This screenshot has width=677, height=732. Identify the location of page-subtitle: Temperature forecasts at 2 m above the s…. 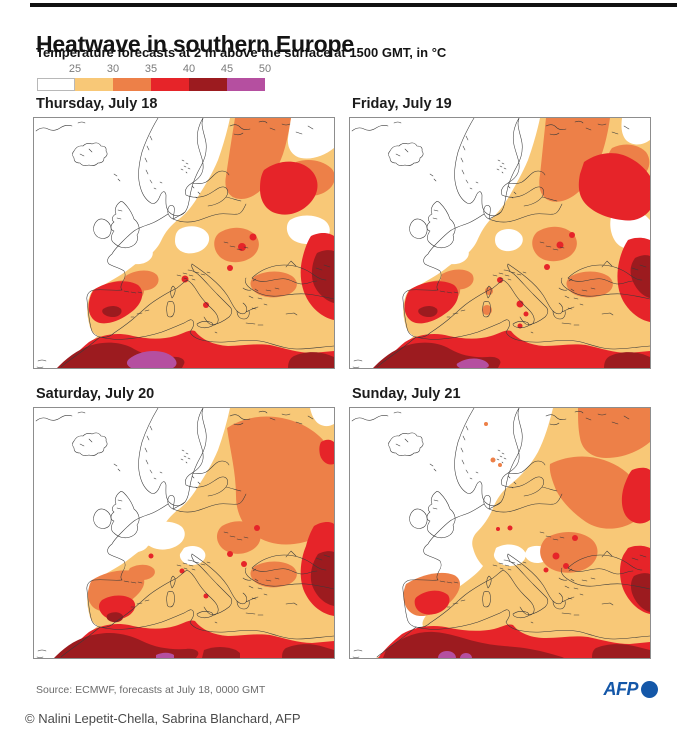
(241, 52).